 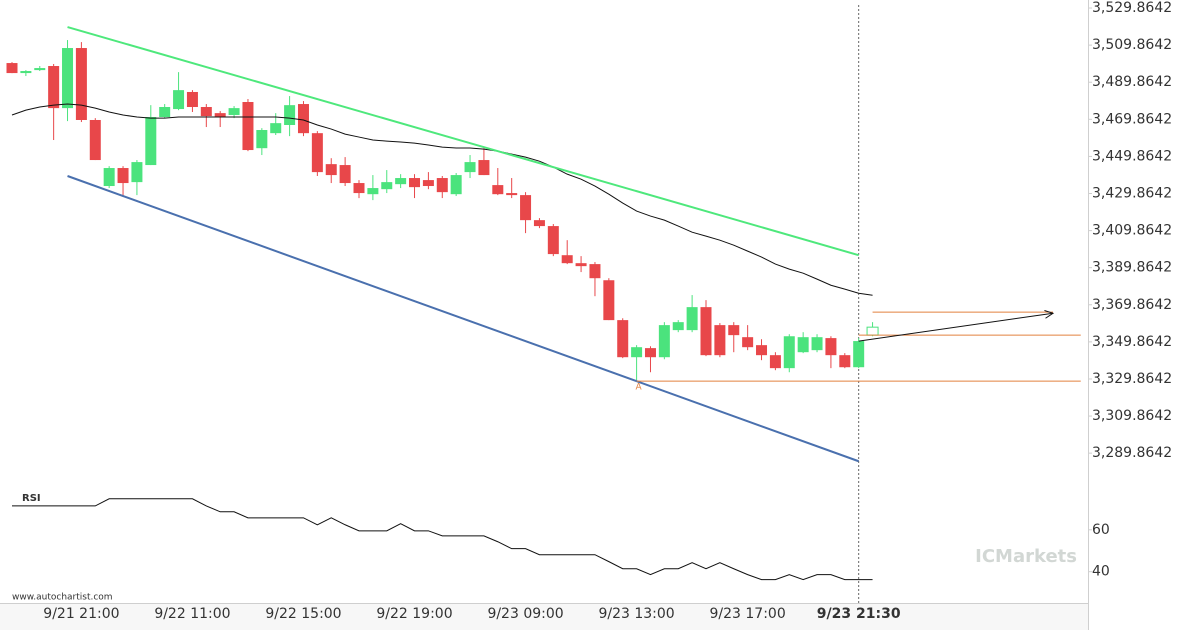 I want to click on x-tick-label: 9/23 09:00, so click(x=525, y=614).